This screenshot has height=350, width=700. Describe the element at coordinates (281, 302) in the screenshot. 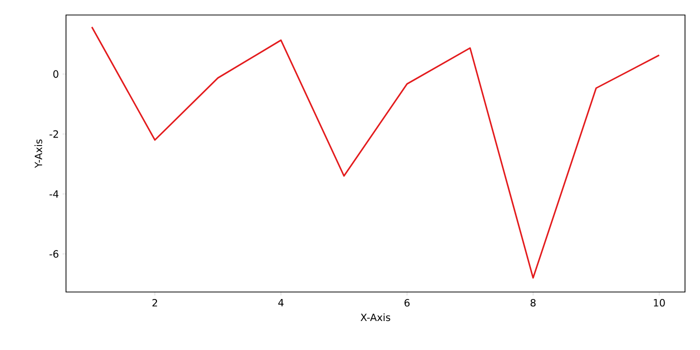

I see `x-tick-label: 4` at that location.